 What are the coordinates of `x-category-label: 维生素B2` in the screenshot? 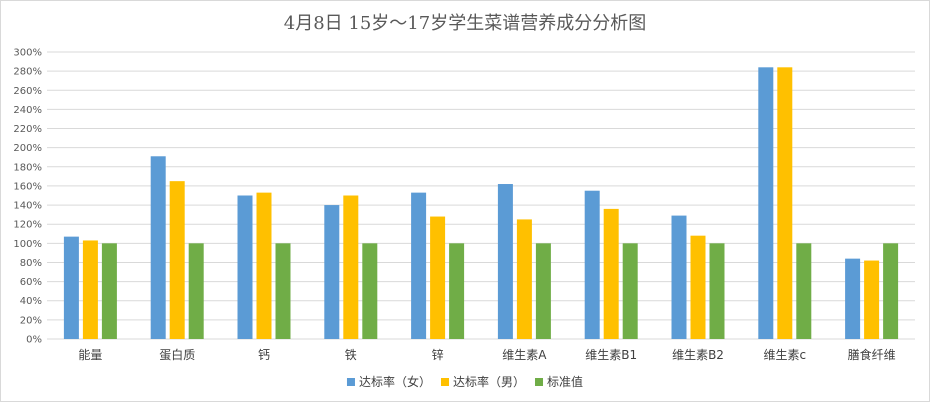 It's located at (698, 355).